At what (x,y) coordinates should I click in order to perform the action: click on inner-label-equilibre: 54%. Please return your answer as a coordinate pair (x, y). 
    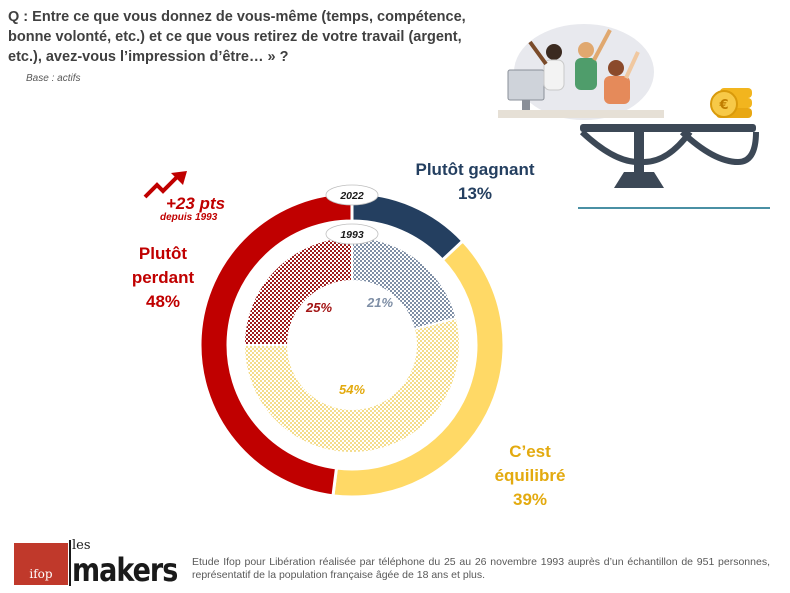
    Looking at the image, I should click on (352, 389).